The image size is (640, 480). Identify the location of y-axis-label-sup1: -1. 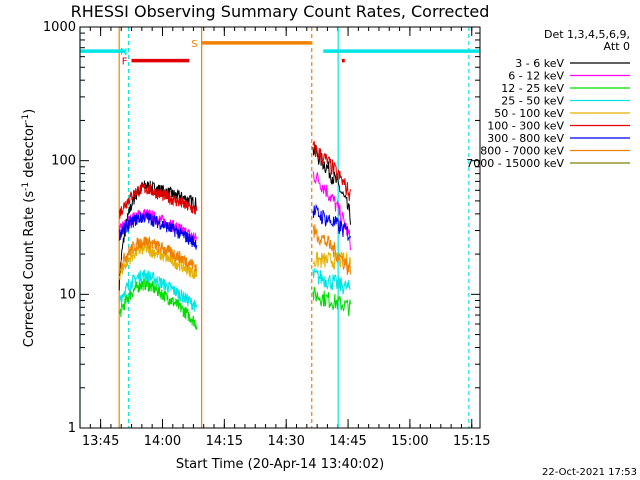
(26, 186).